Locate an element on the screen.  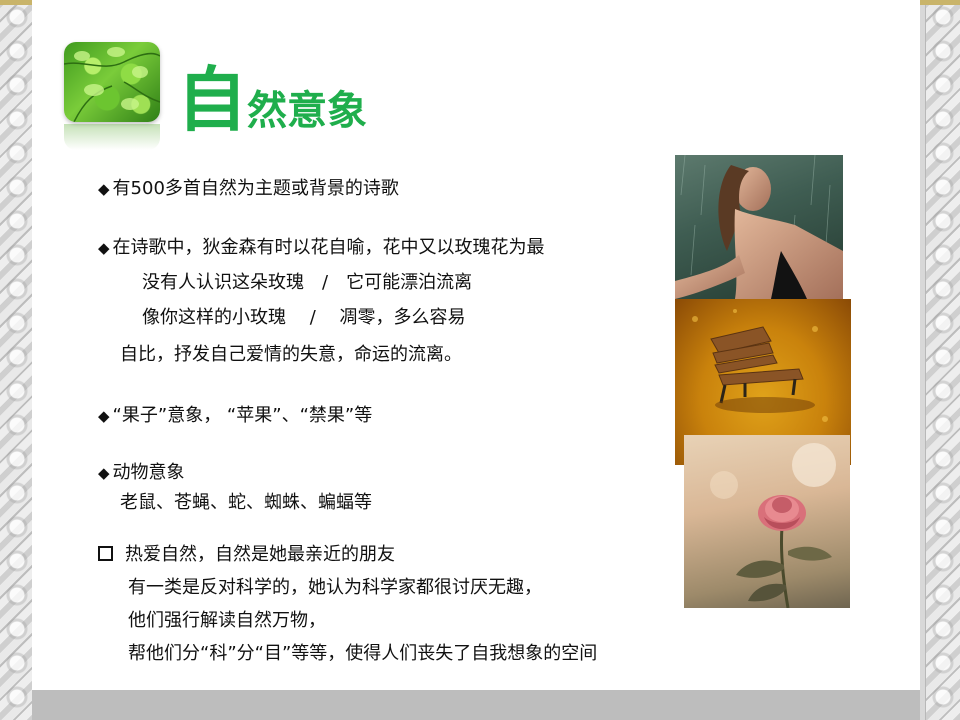
title-rest: 然意象 is located at coordinates (307, 110).